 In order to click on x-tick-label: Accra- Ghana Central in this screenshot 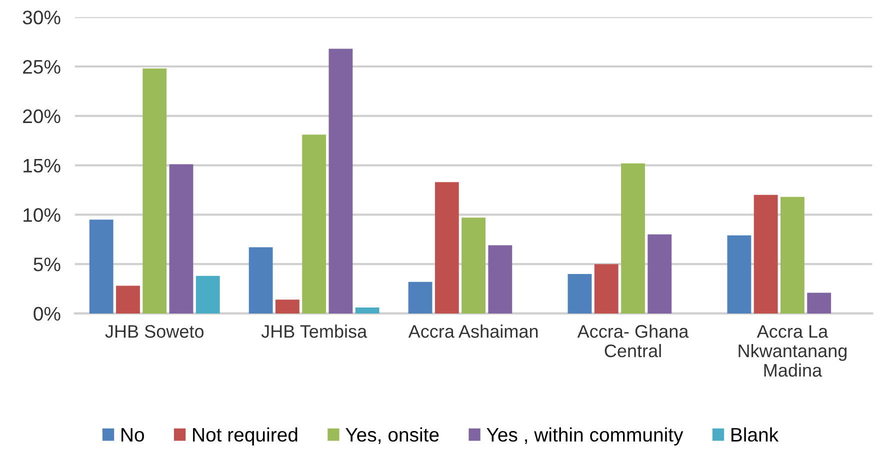, I will do `click(633, 341)`.